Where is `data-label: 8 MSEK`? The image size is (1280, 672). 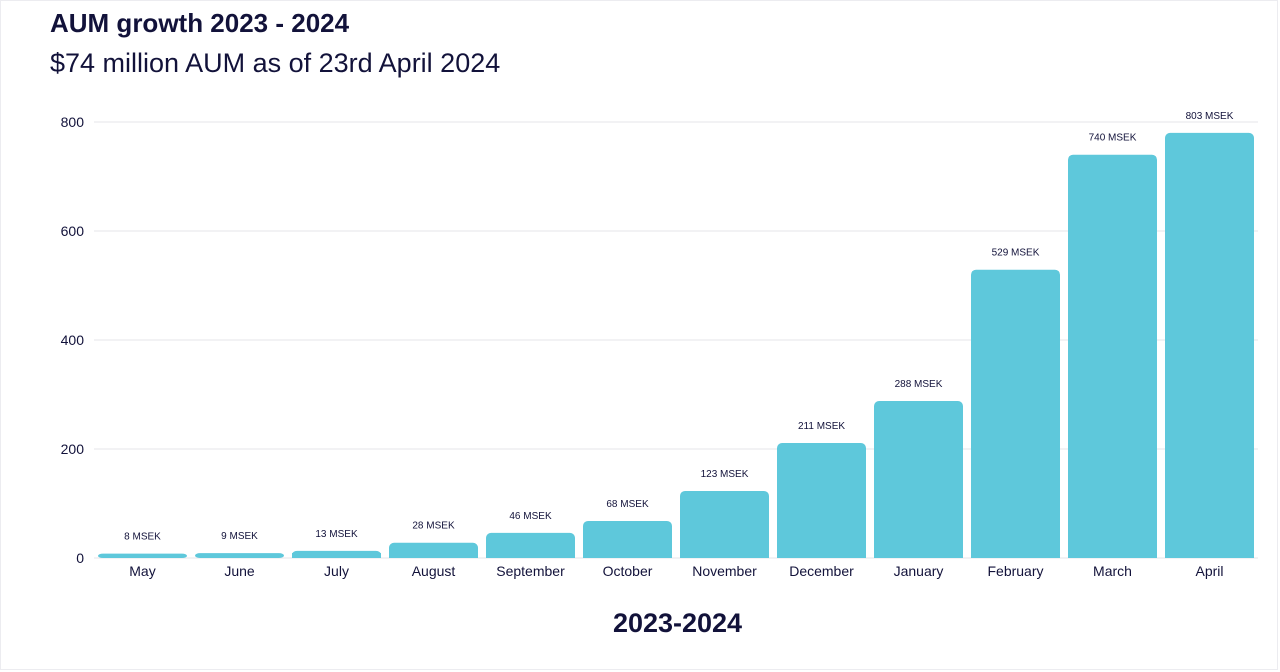 data-label: 8 MSEK is located at coordinates (142, 537).